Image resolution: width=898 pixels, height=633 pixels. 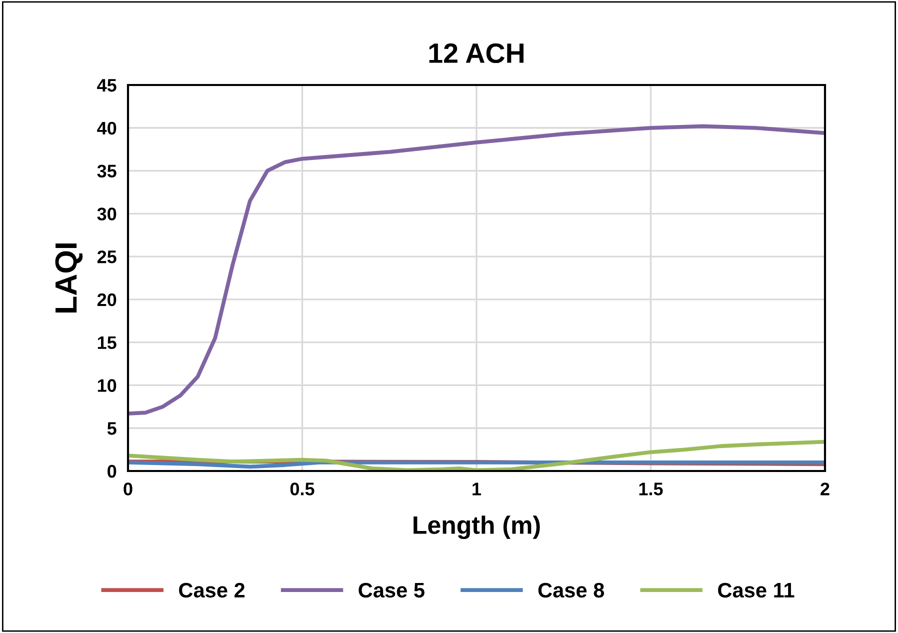 What do you see at coordinates (476, 53) in the screenshot?
I see `chart-title: 12 ACH` at bounding box center [476, 53].